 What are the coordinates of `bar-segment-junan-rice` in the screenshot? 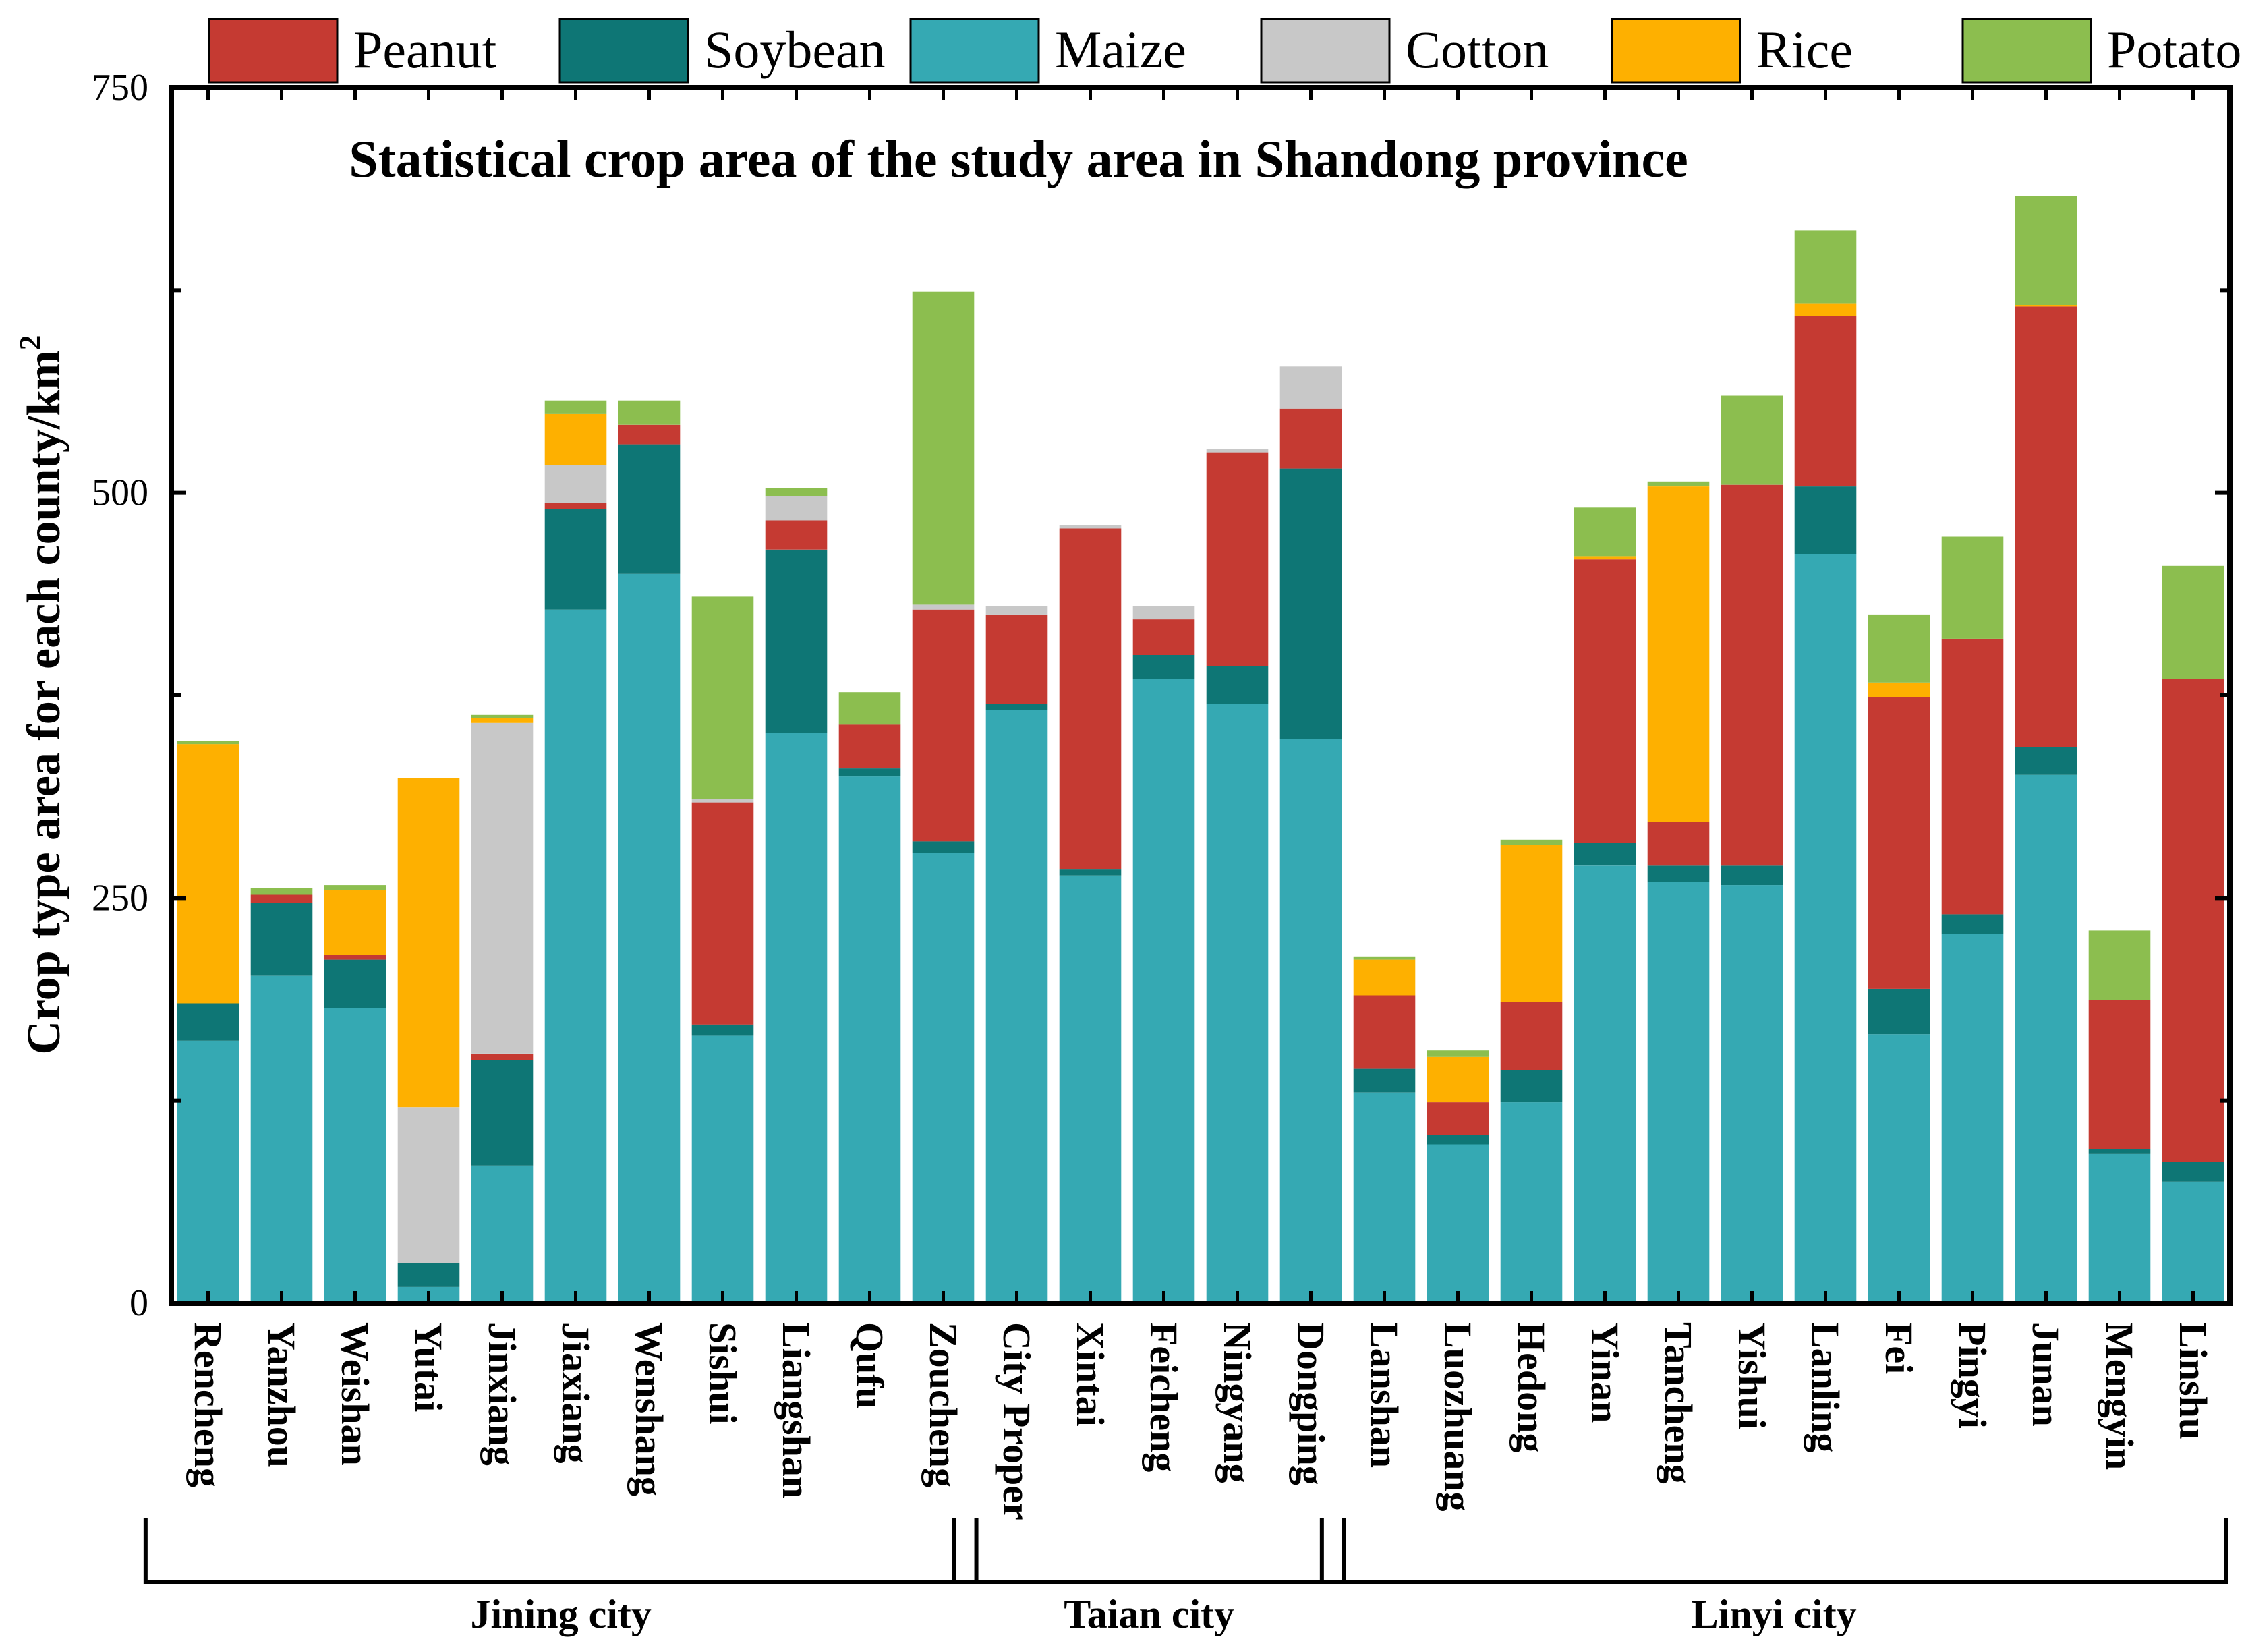 It's located at (2046, 306).